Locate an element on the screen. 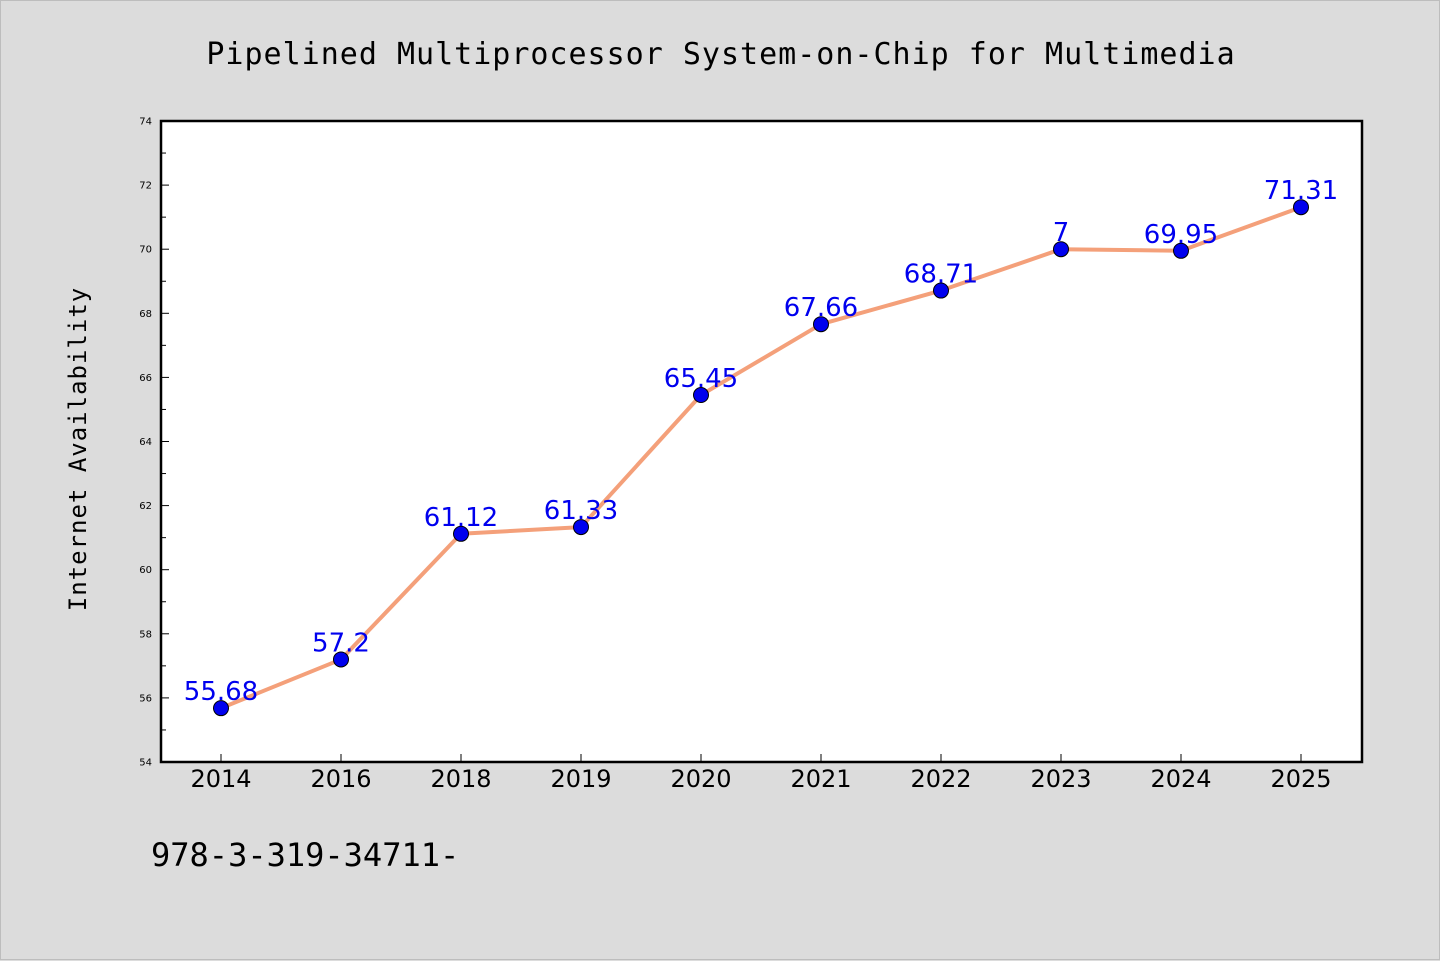 The image size is (1440, 961). x-tick-label: 2016 is located at coordinates (340, 779).